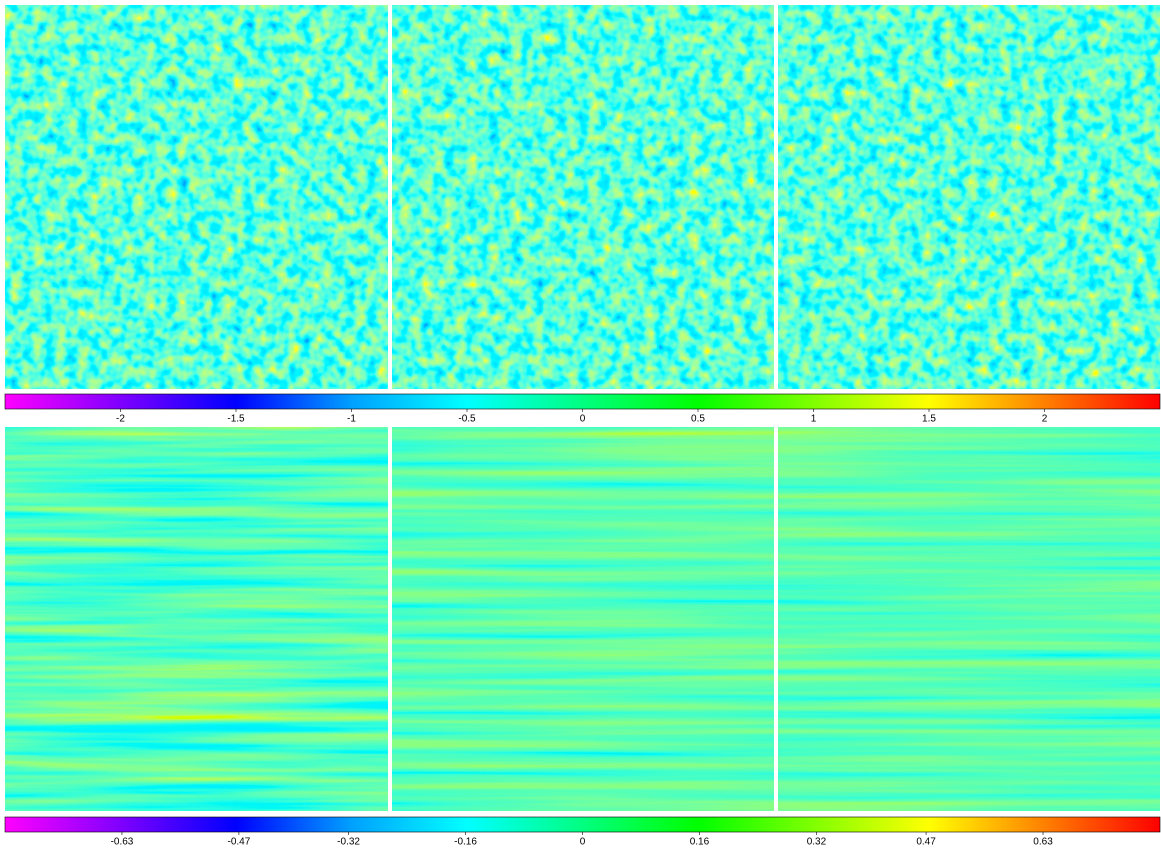 The width and height of the screenshot is (1161, 848). What do you see at coordinates (351, 419) in the screenshot?
I see `tick-label: -1` at bounding box center [351, 419].